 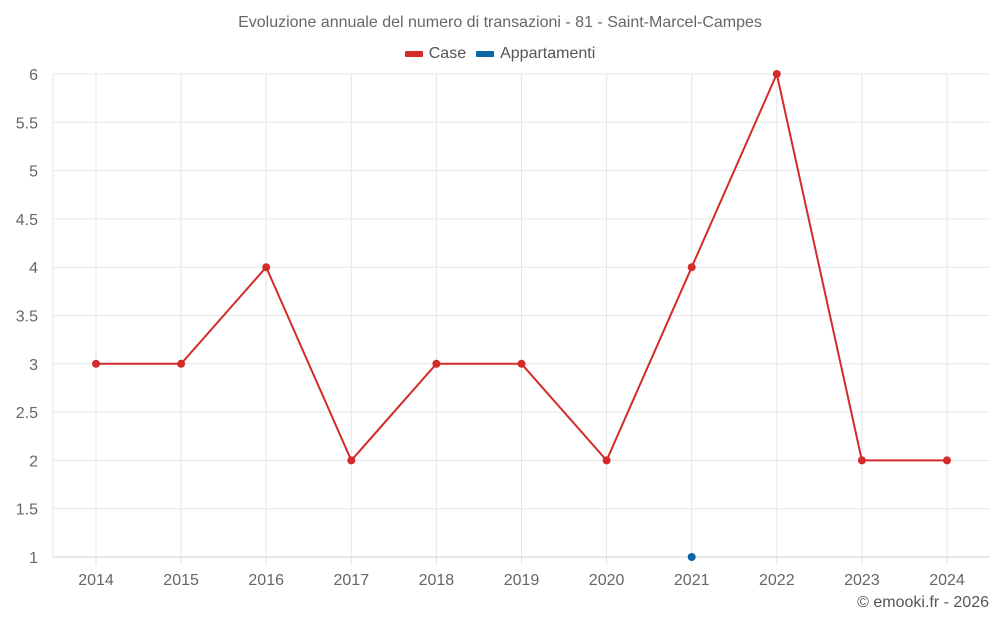 I want to click on x-tick-label: 2021, so click(x=692, y=580).